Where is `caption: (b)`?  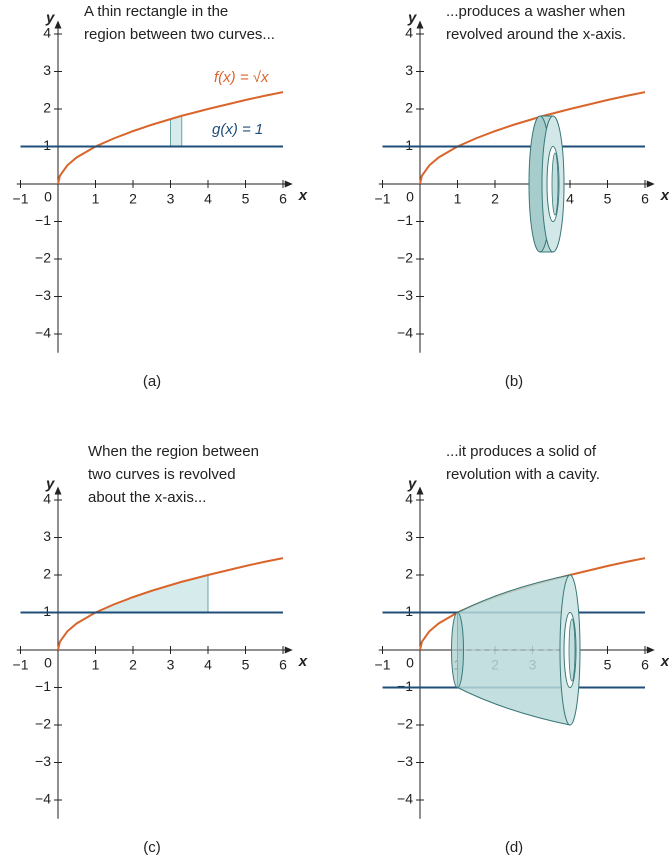 caption: (b) is located at coordinates (514, 381).